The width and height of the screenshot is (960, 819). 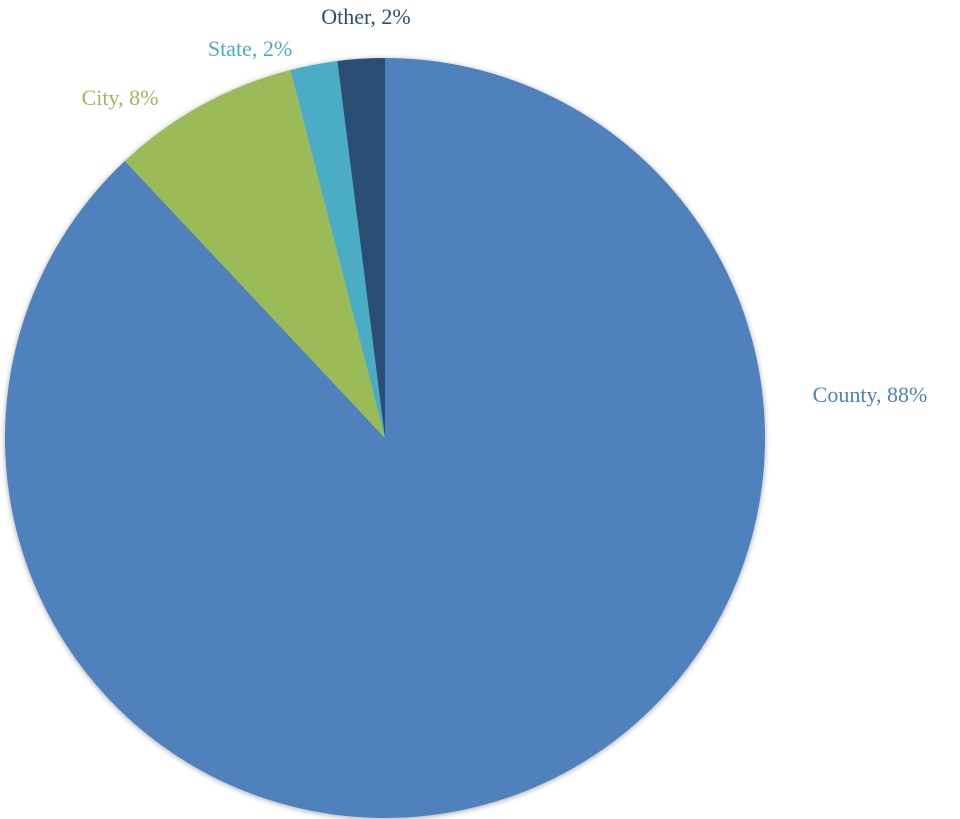 I want to click on pie-slice-other, so click(x=361, y=248).